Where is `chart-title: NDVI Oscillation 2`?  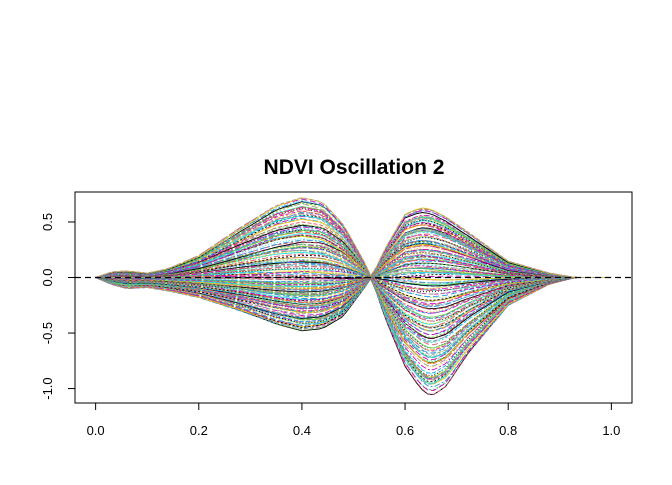 chart-title: NDVI Oscillation 2 is located at coordinates (354, 167).